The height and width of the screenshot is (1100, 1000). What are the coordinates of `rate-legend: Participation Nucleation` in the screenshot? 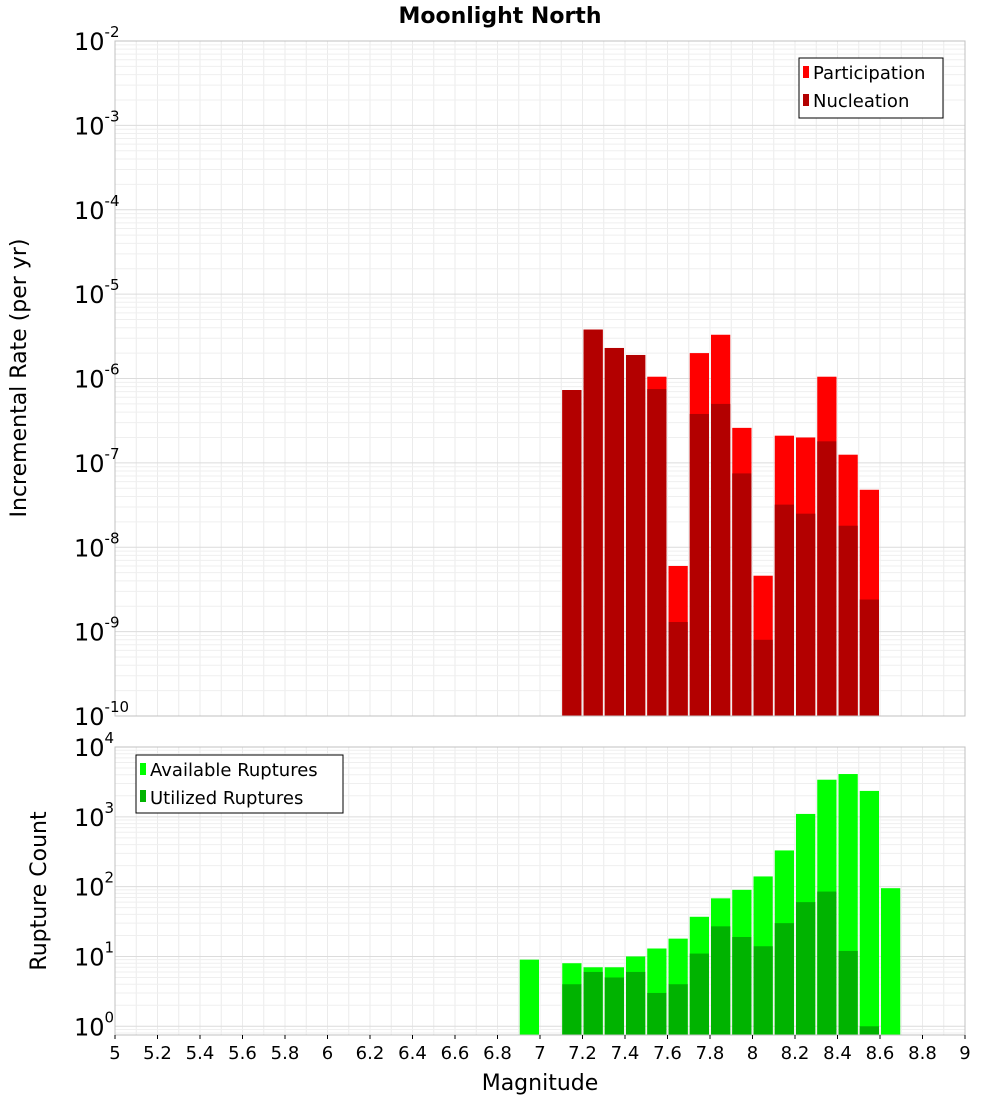 It's located at (871, 88).